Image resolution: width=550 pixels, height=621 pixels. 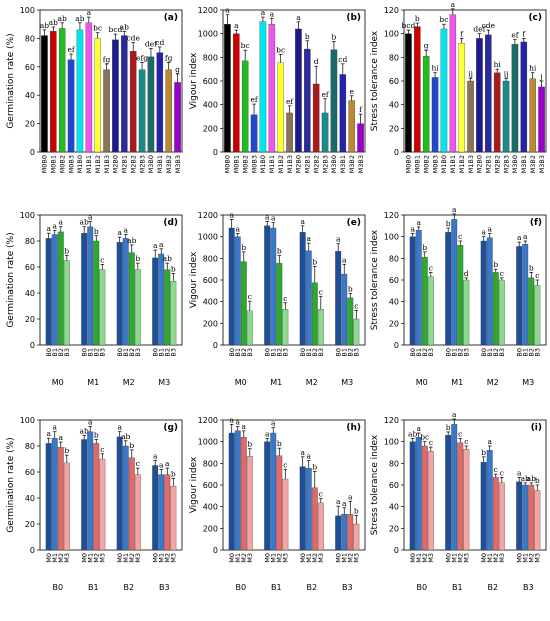 What do you see at coordinates (30, 267) in the screenshot?
I see `panel-d-ytick-label: 60` at bounding box center [30, 267].